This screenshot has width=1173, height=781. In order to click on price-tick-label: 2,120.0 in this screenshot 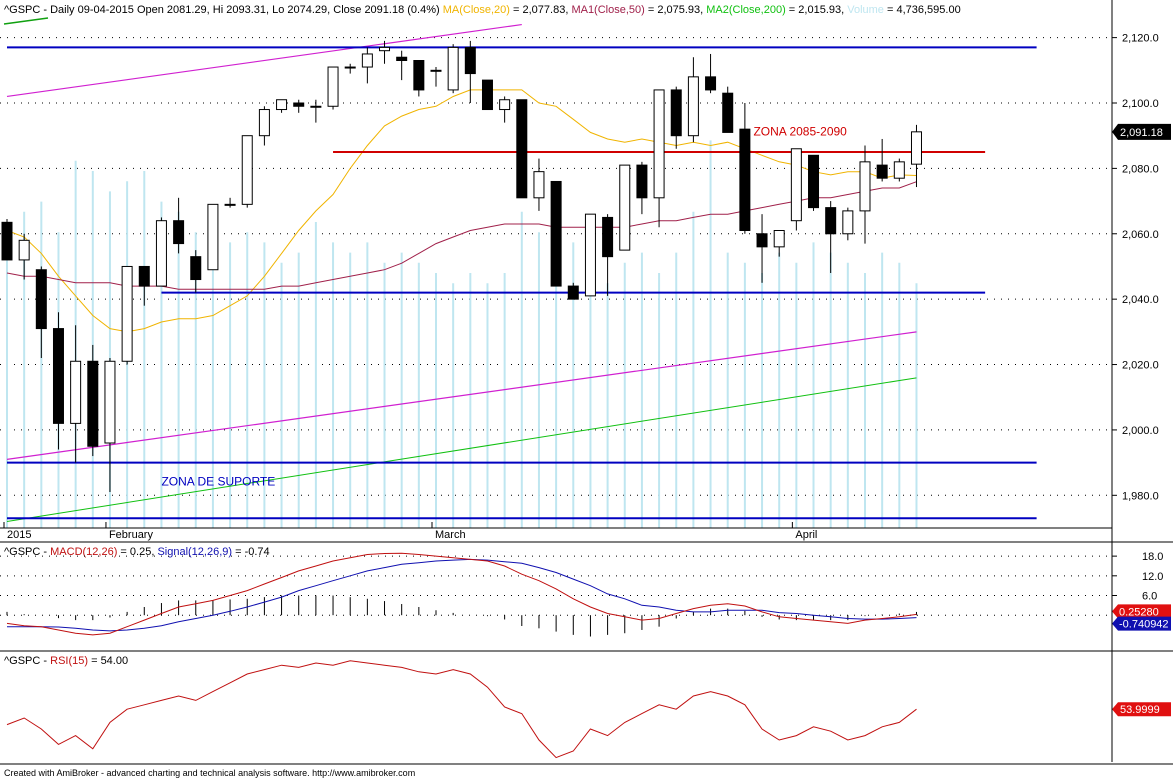, I will do `click(1140, 39)`.